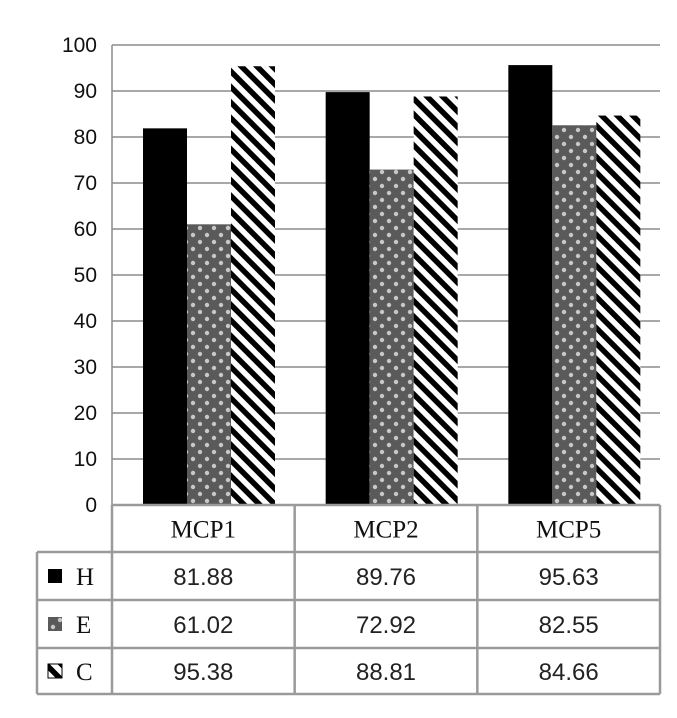  I want to click on data-label: 61.02, so click(203, 625).